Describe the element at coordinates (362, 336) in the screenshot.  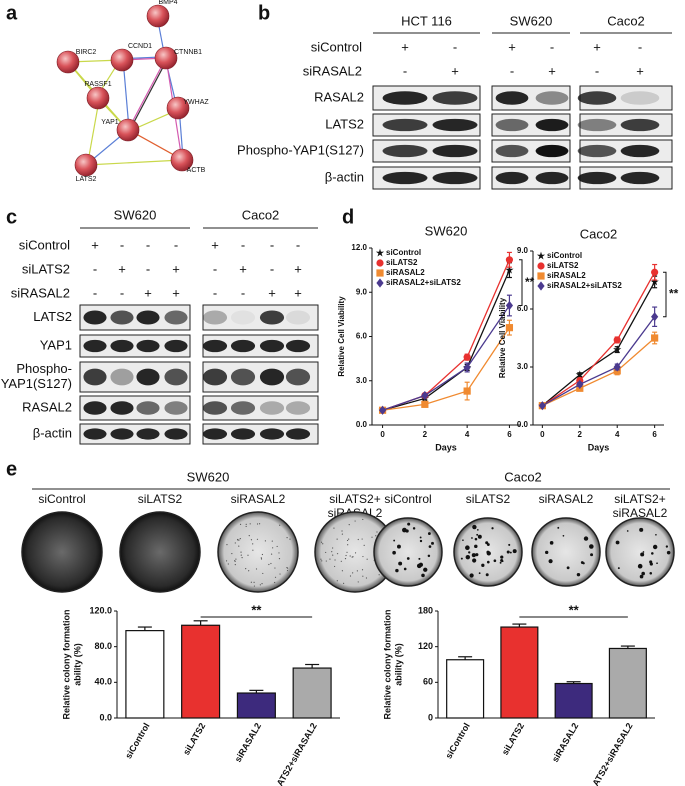
I see `y-tick-label: 6.0` at that location.